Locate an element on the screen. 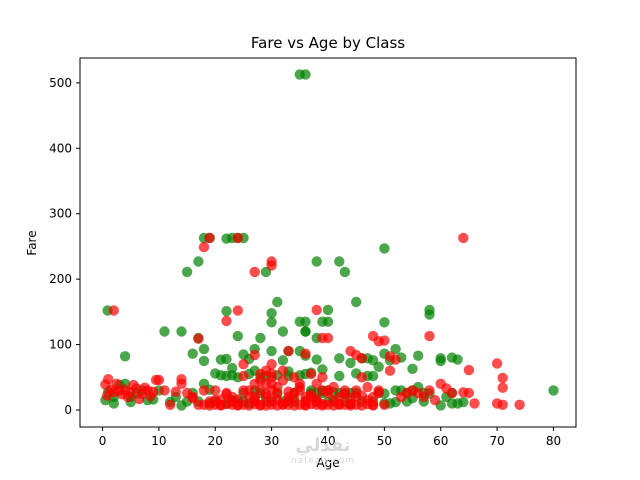  x-tick-label-6: 60 is located at coordinates (440, 441).